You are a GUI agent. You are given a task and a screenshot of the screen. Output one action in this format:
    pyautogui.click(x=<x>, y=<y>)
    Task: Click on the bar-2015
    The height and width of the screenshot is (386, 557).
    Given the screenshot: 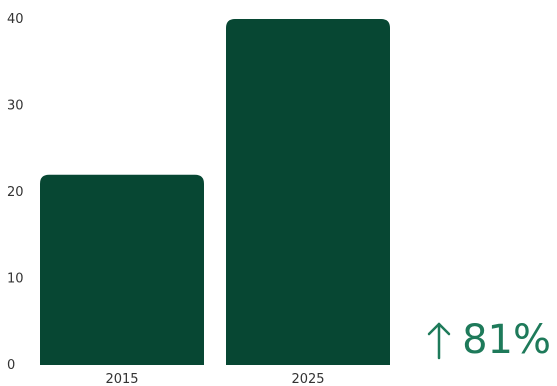 What is the action you would take?
    pyautogui.click(x=122, y=269)
    